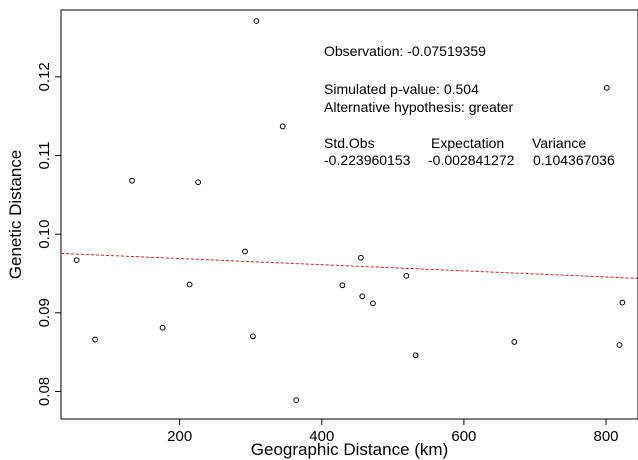 The height and width of the screenshot is (460, 638). Describe the element at coordinates (349, 143) in the screenshot. I see `std-obs-header: Std.Obs` at that location.